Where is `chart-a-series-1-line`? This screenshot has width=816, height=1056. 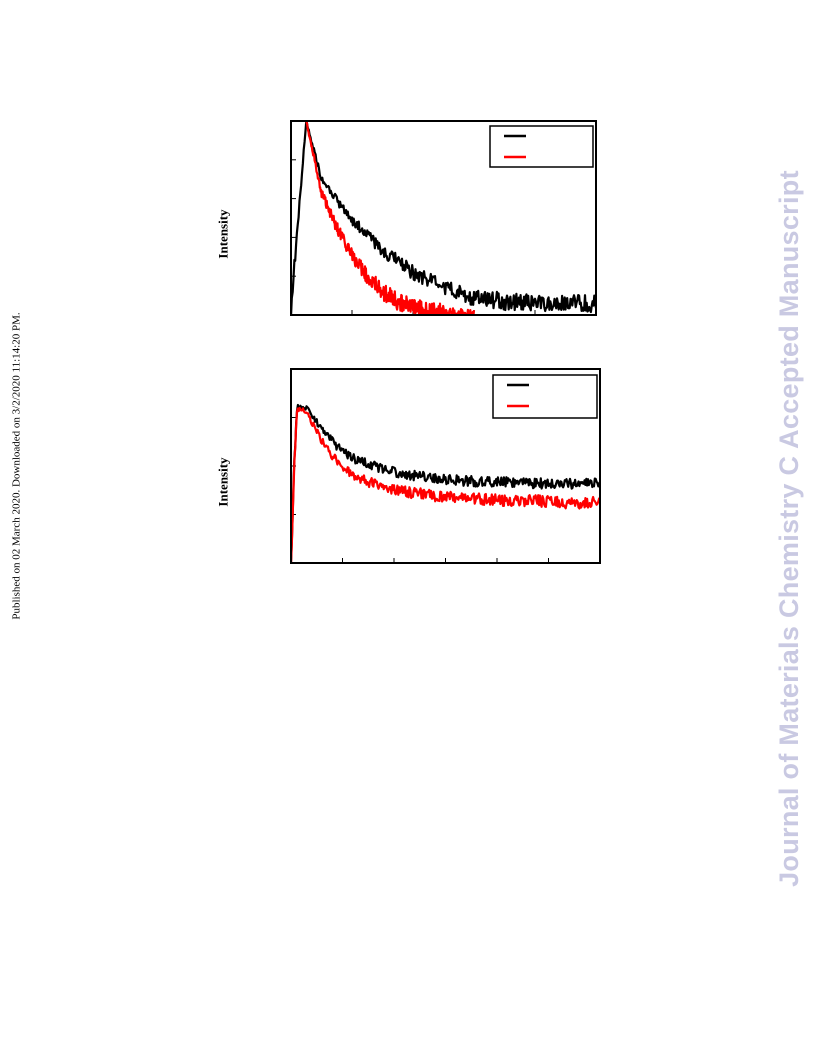
chart-a-series-1-line is located at coordinates (443, 218).